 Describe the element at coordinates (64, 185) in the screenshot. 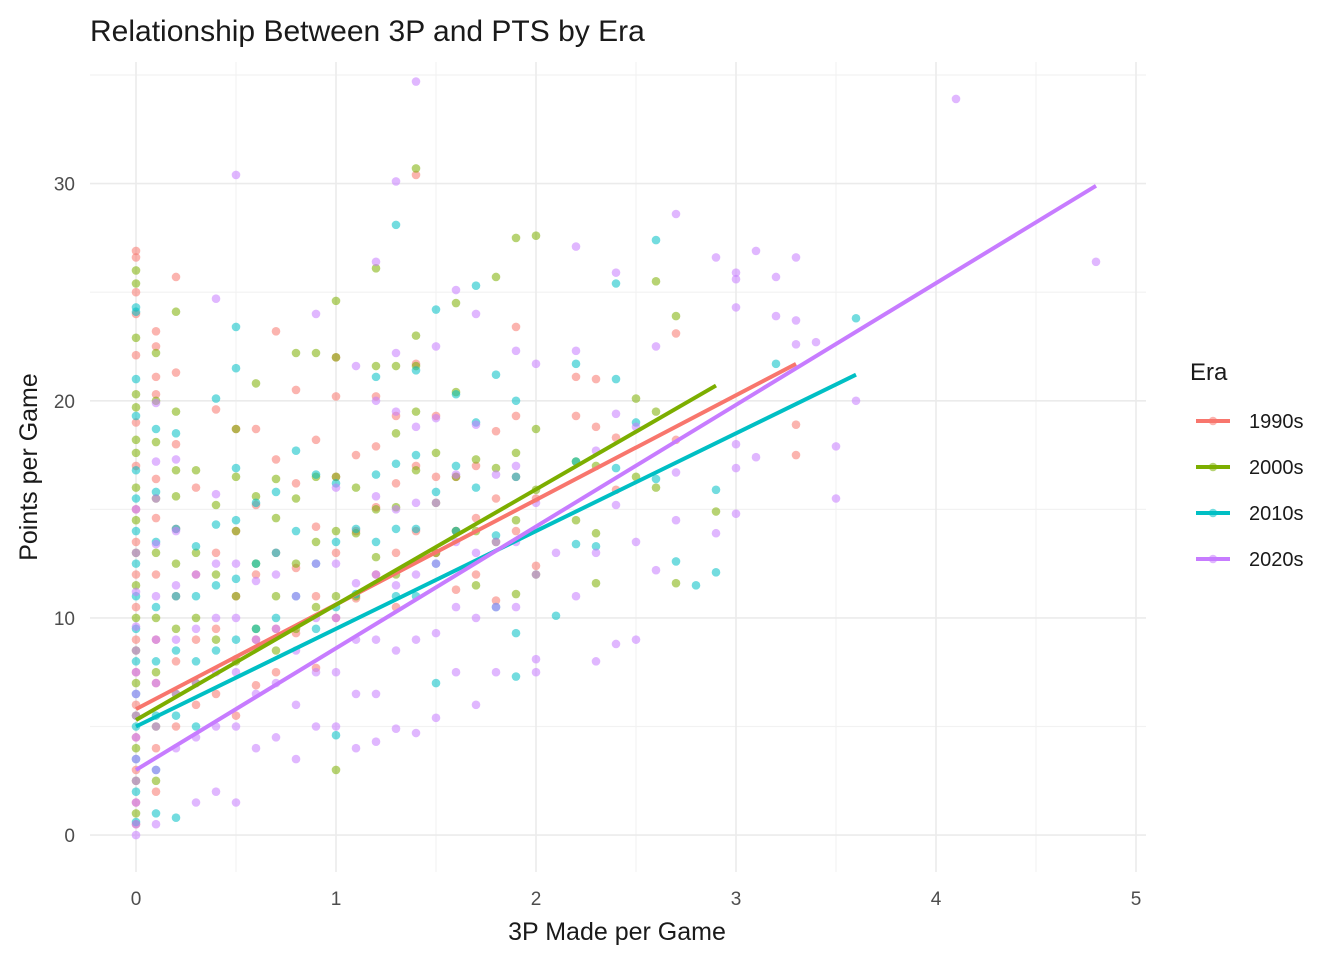

I see `y-tick-label: 30` at that location.